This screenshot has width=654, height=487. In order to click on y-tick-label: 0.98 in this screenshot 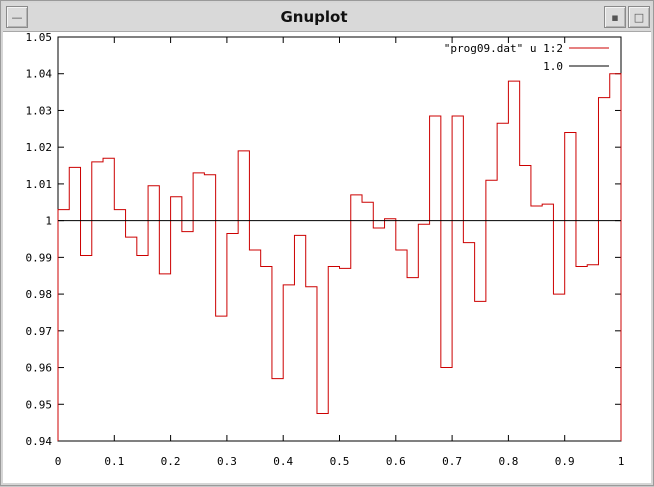, I will do `click(39, 294)`.